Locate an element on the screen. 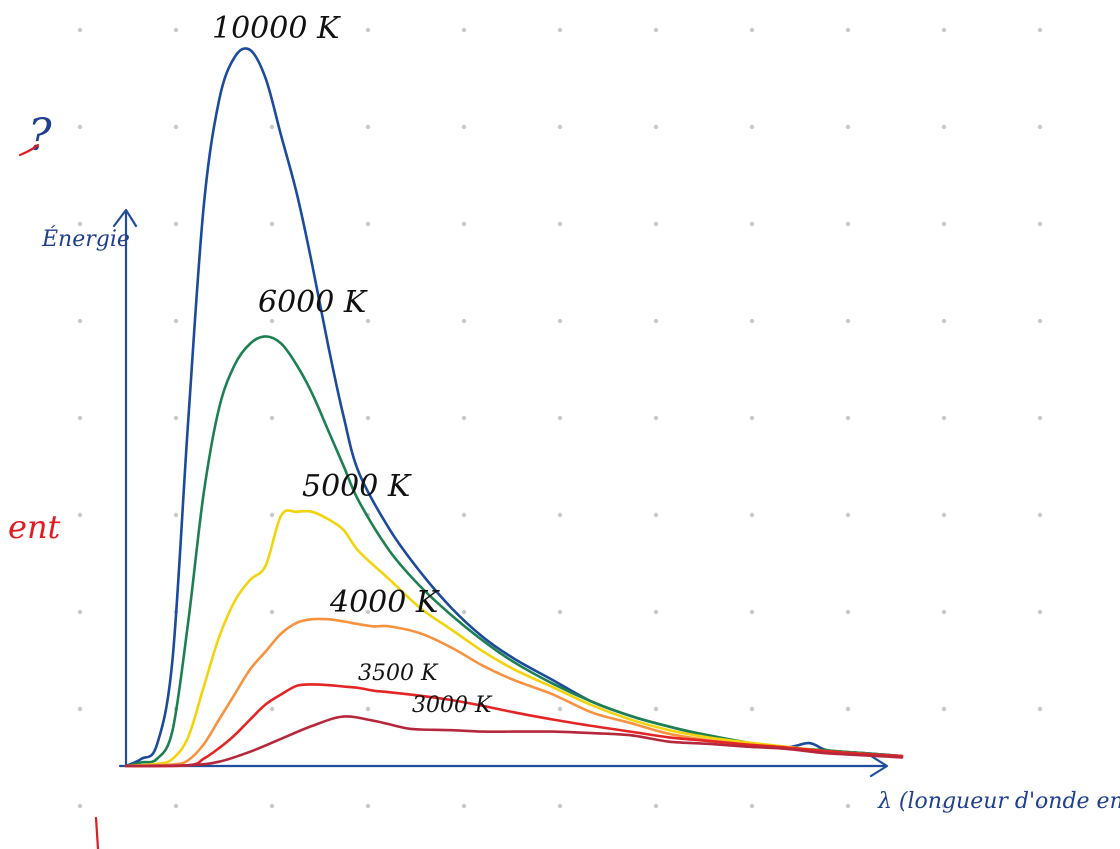  series-line-3000k is located at coordinates (514, 741).